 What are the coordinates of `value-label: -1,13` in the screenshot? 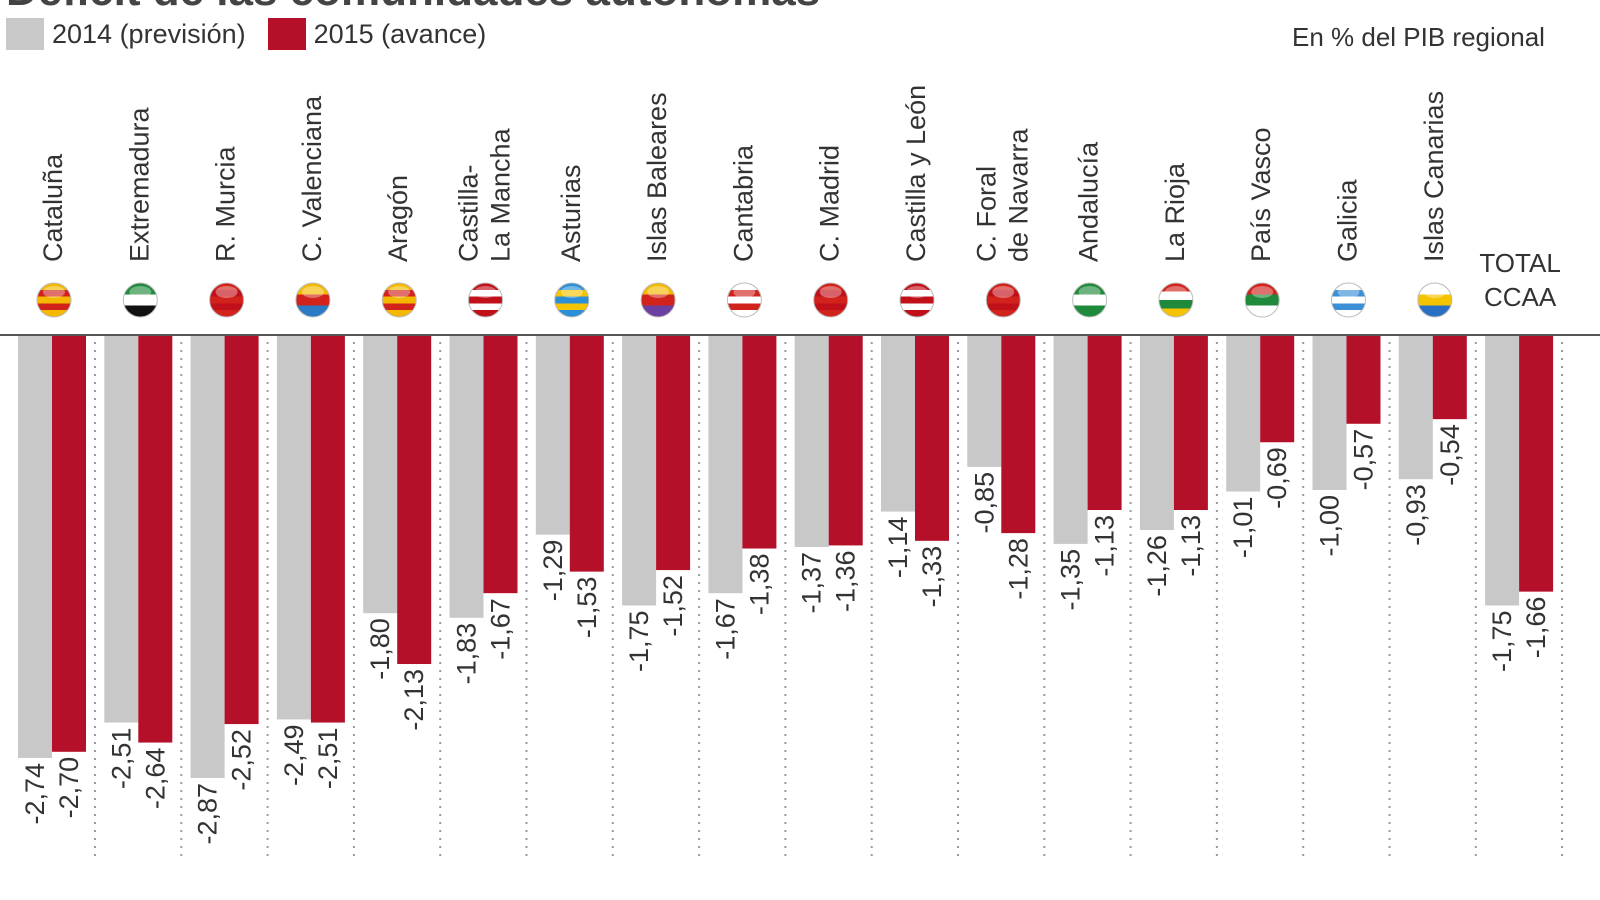 It's located at (1105, 546).